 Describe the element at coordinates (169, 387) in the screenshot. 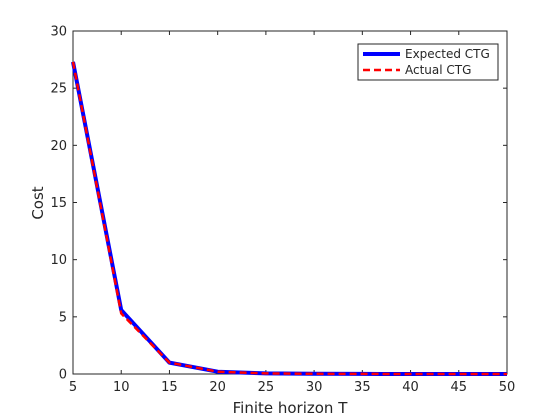

I see `x-tick-label-2: 15` at that location.